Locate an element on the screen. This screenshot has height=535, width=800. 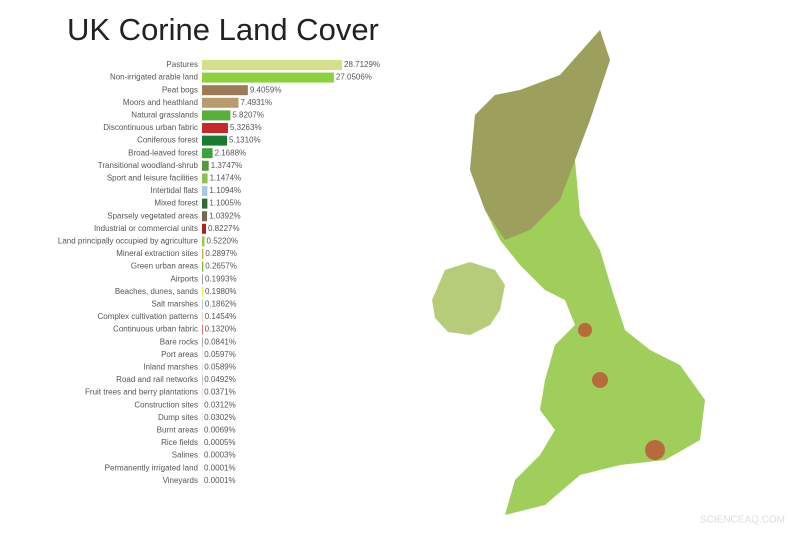
value-label: 2.1688% is located at coordinates (231, 152).